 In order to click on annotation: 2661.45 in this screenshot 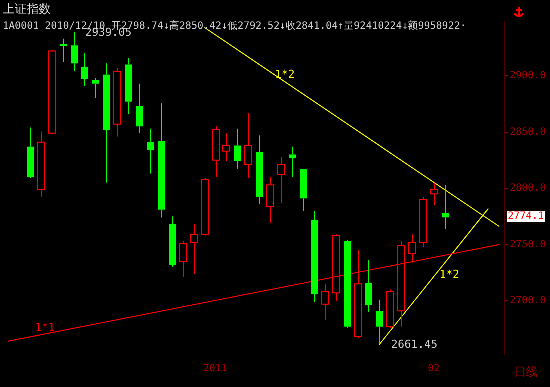, I will do `click(414, 345)`.